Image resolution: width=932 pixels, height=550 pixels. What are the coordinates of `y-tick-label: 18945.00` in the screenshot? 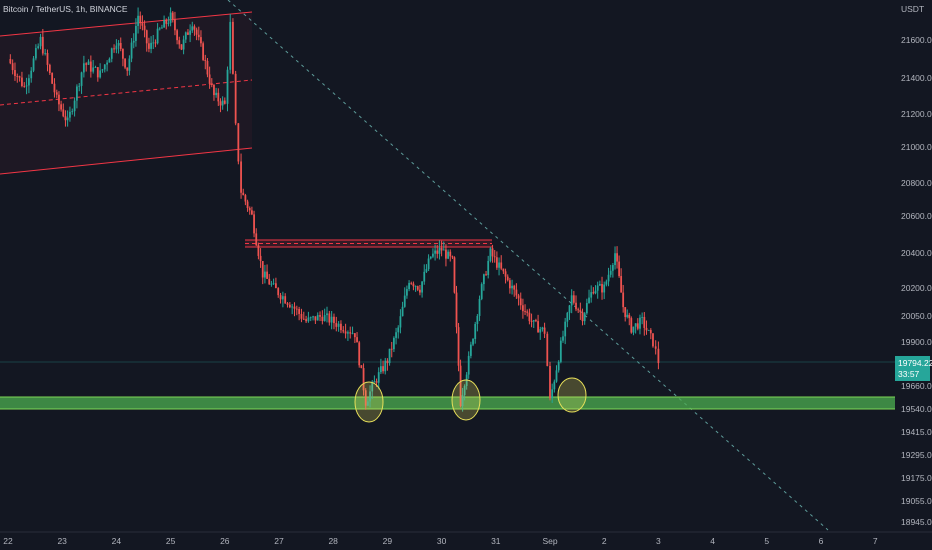 It's located at (916, 522).